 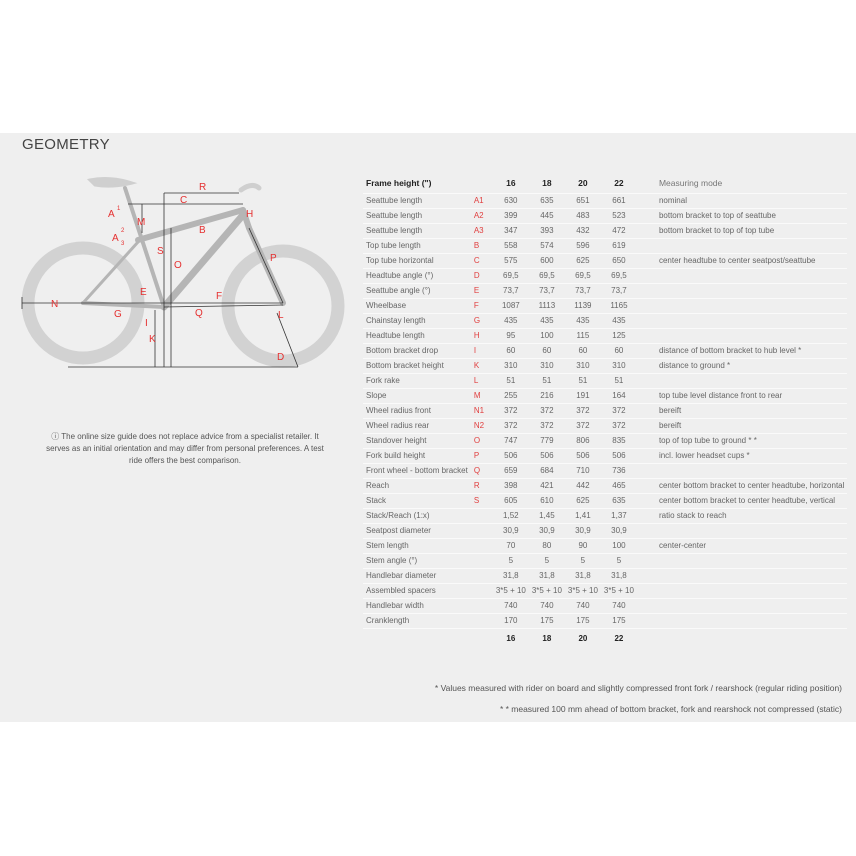 What do you see at coordinates (582, 216) in the screenshot?
I see `row-value: 483` at bounding box center [582, 216].